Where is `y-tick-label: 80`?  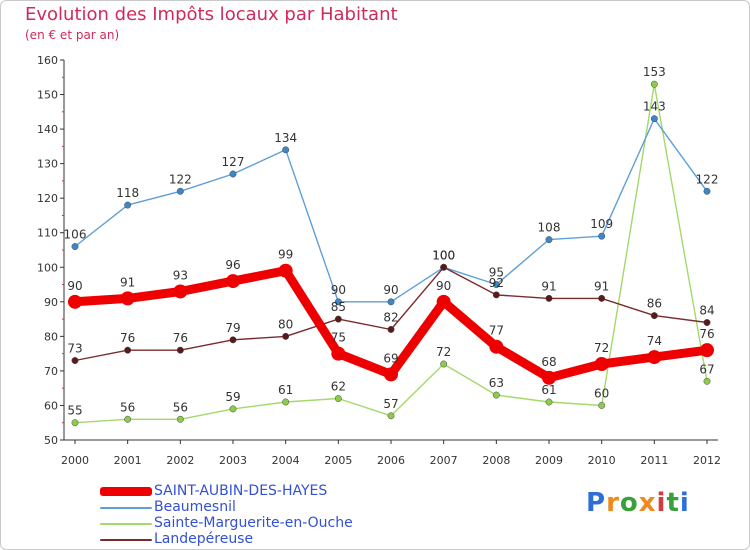
y-tick-label: 80 is located at coordinates (51, 336).